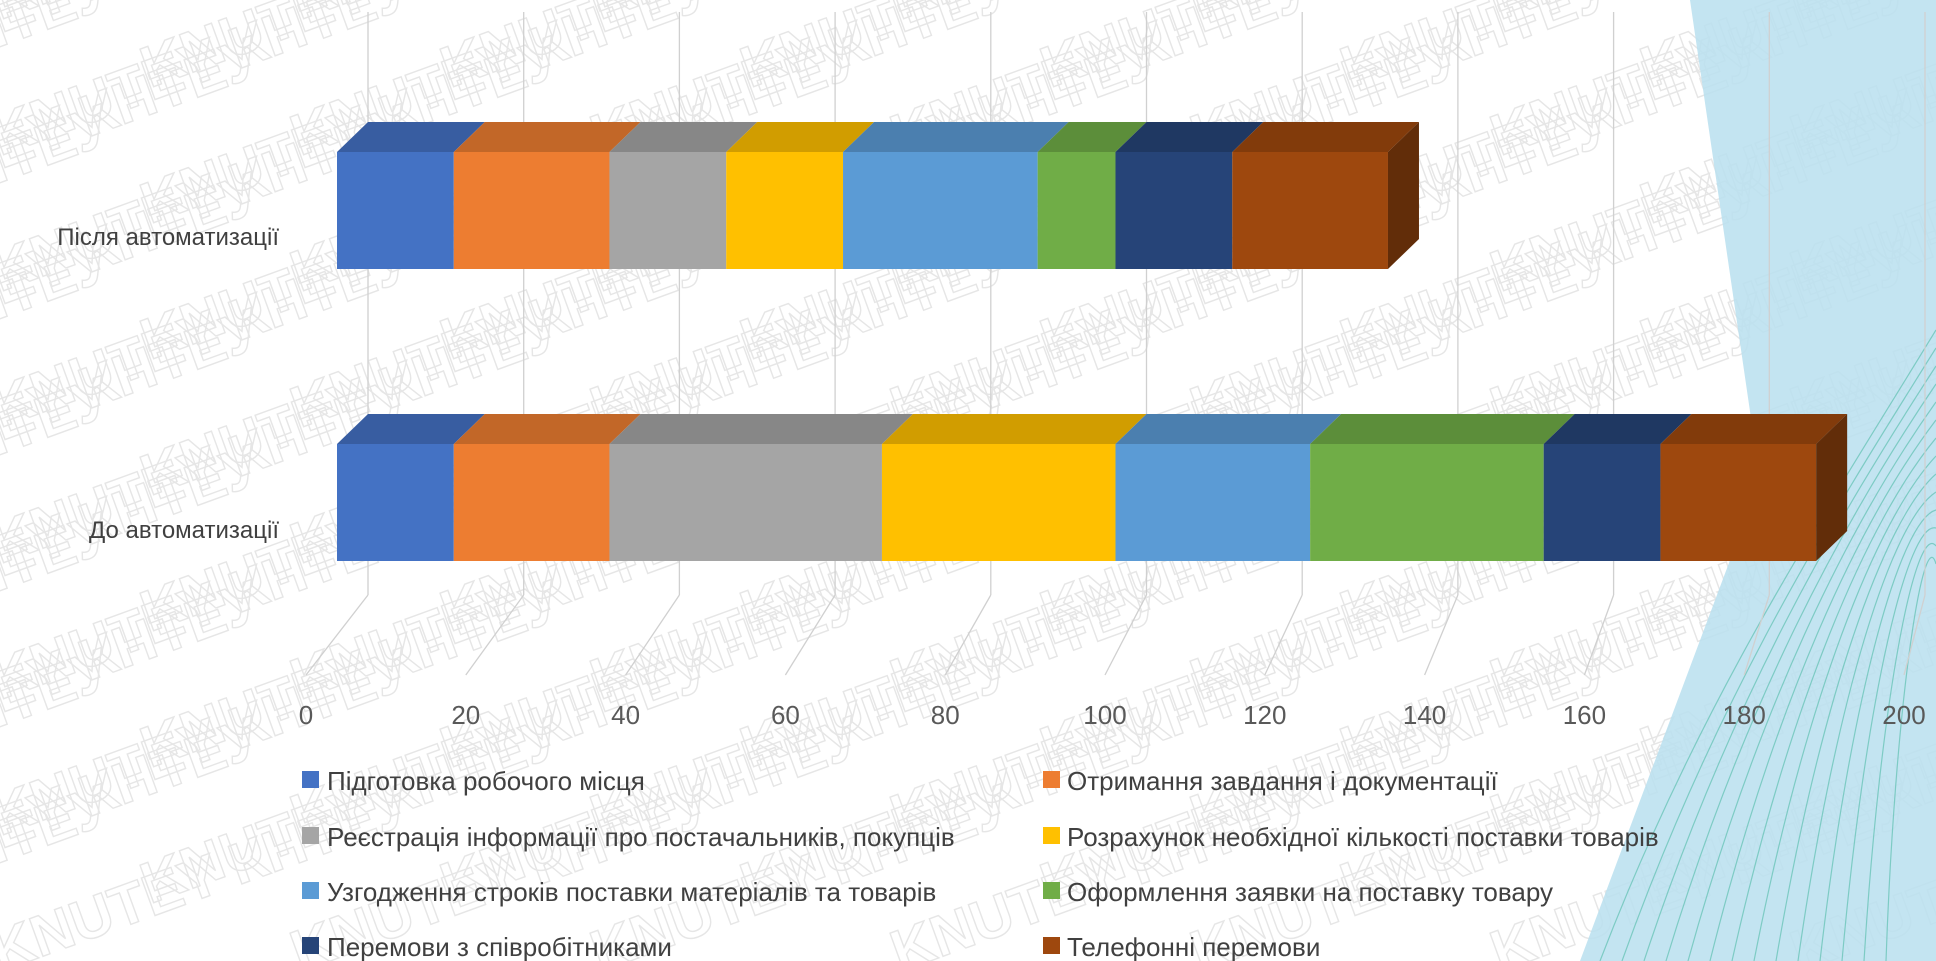 This screenshot has width=1936, height=961. Describe the element at coordinates (306, 715) in the screenshot. I see `x-tick-label: 0` at that location.